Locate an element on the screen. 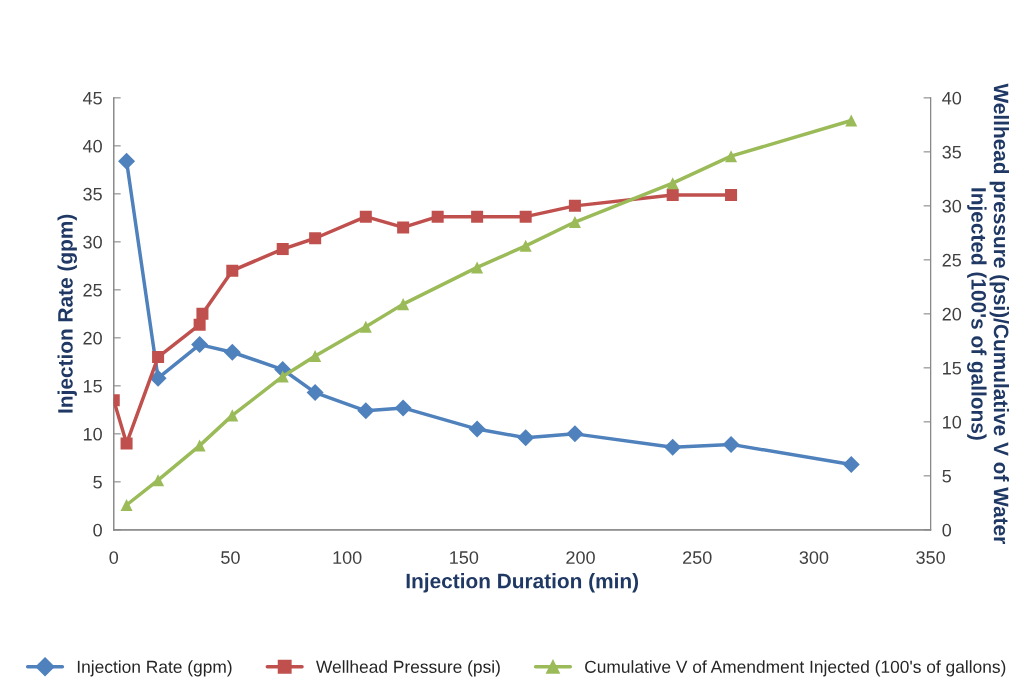  y2-tick-label: 25 is located at coordinates (952, 260).